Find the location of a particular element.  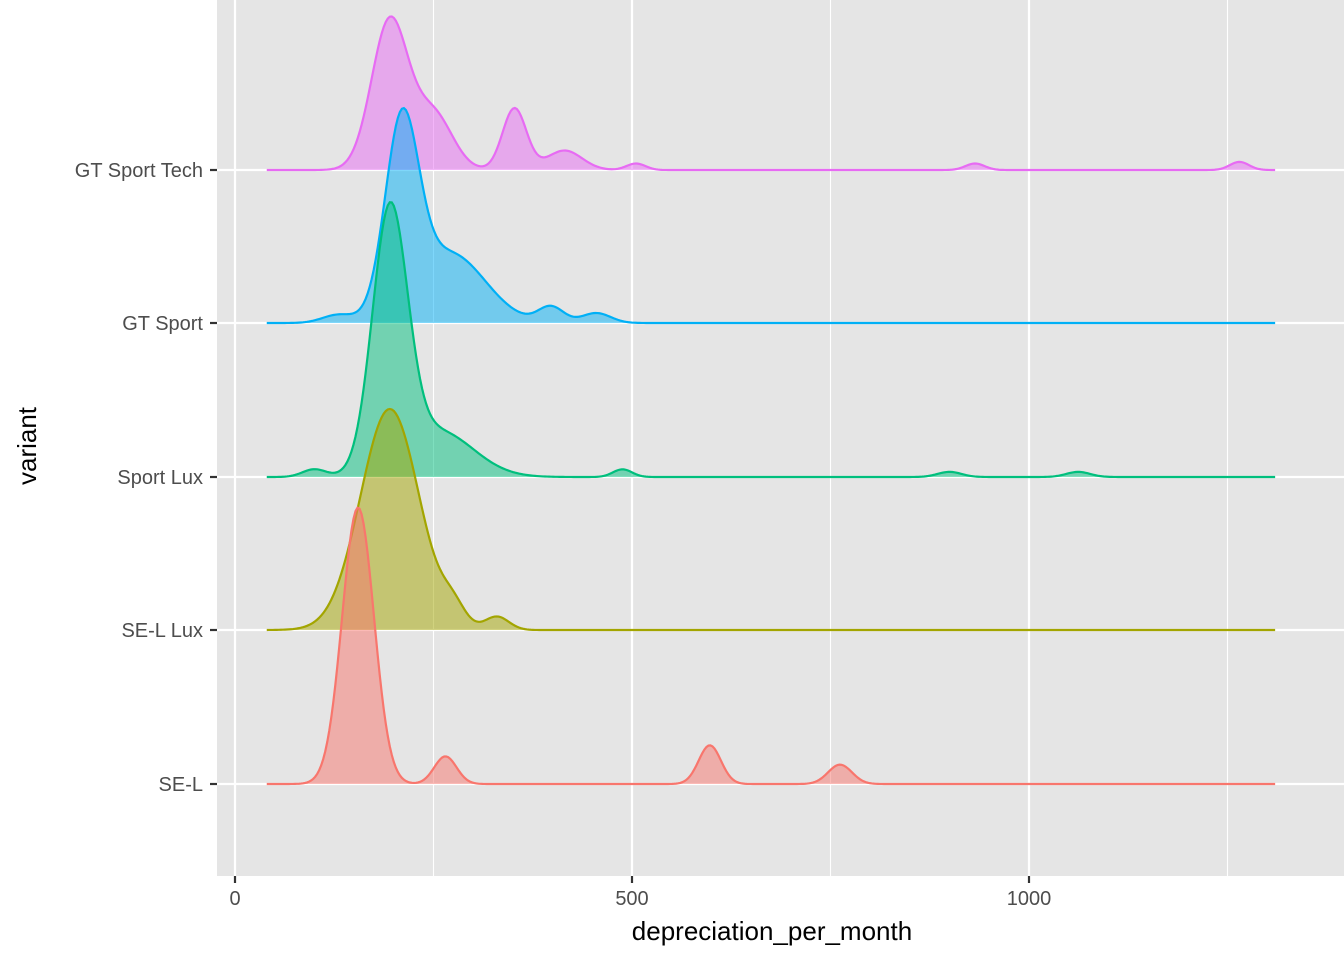

ridge-line-gt-sport-tech is located at coordinates (771, 93).